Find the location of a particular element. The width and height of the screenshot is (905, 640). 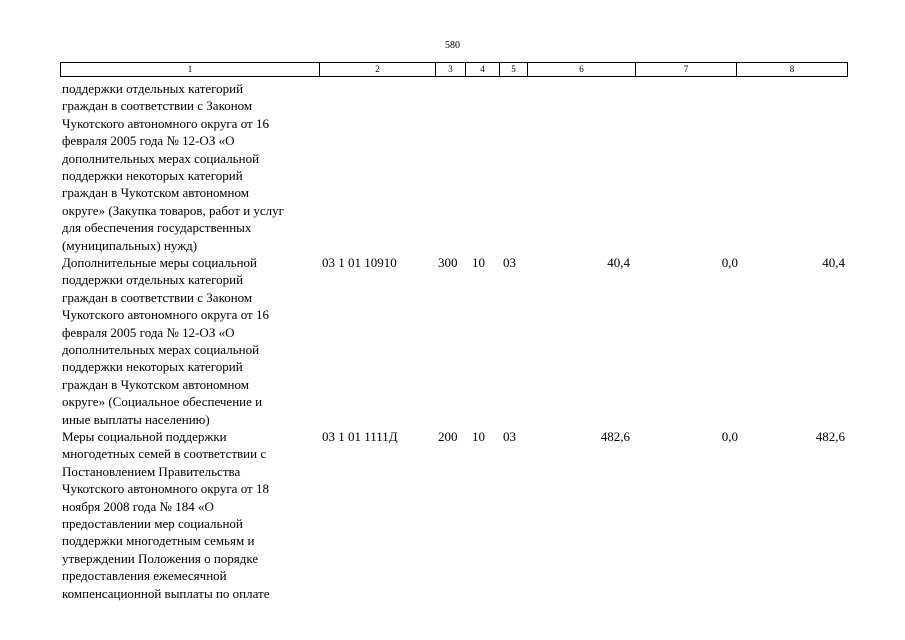

cell-text: утверждении Положения о порядке is located at coordinates (160, 558).